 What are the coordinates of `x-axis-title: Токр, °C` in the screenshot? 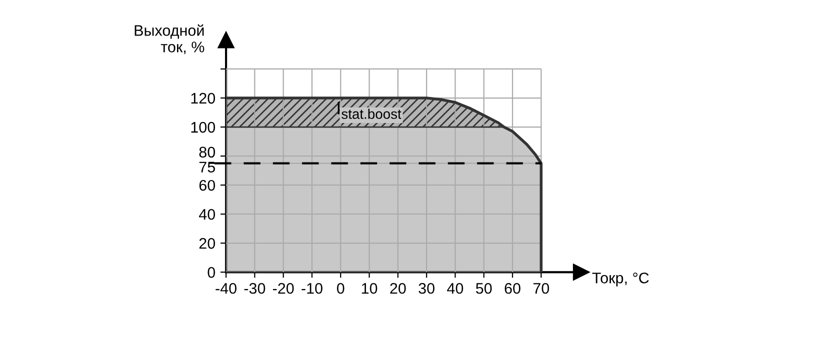 It's located at (620, 279).